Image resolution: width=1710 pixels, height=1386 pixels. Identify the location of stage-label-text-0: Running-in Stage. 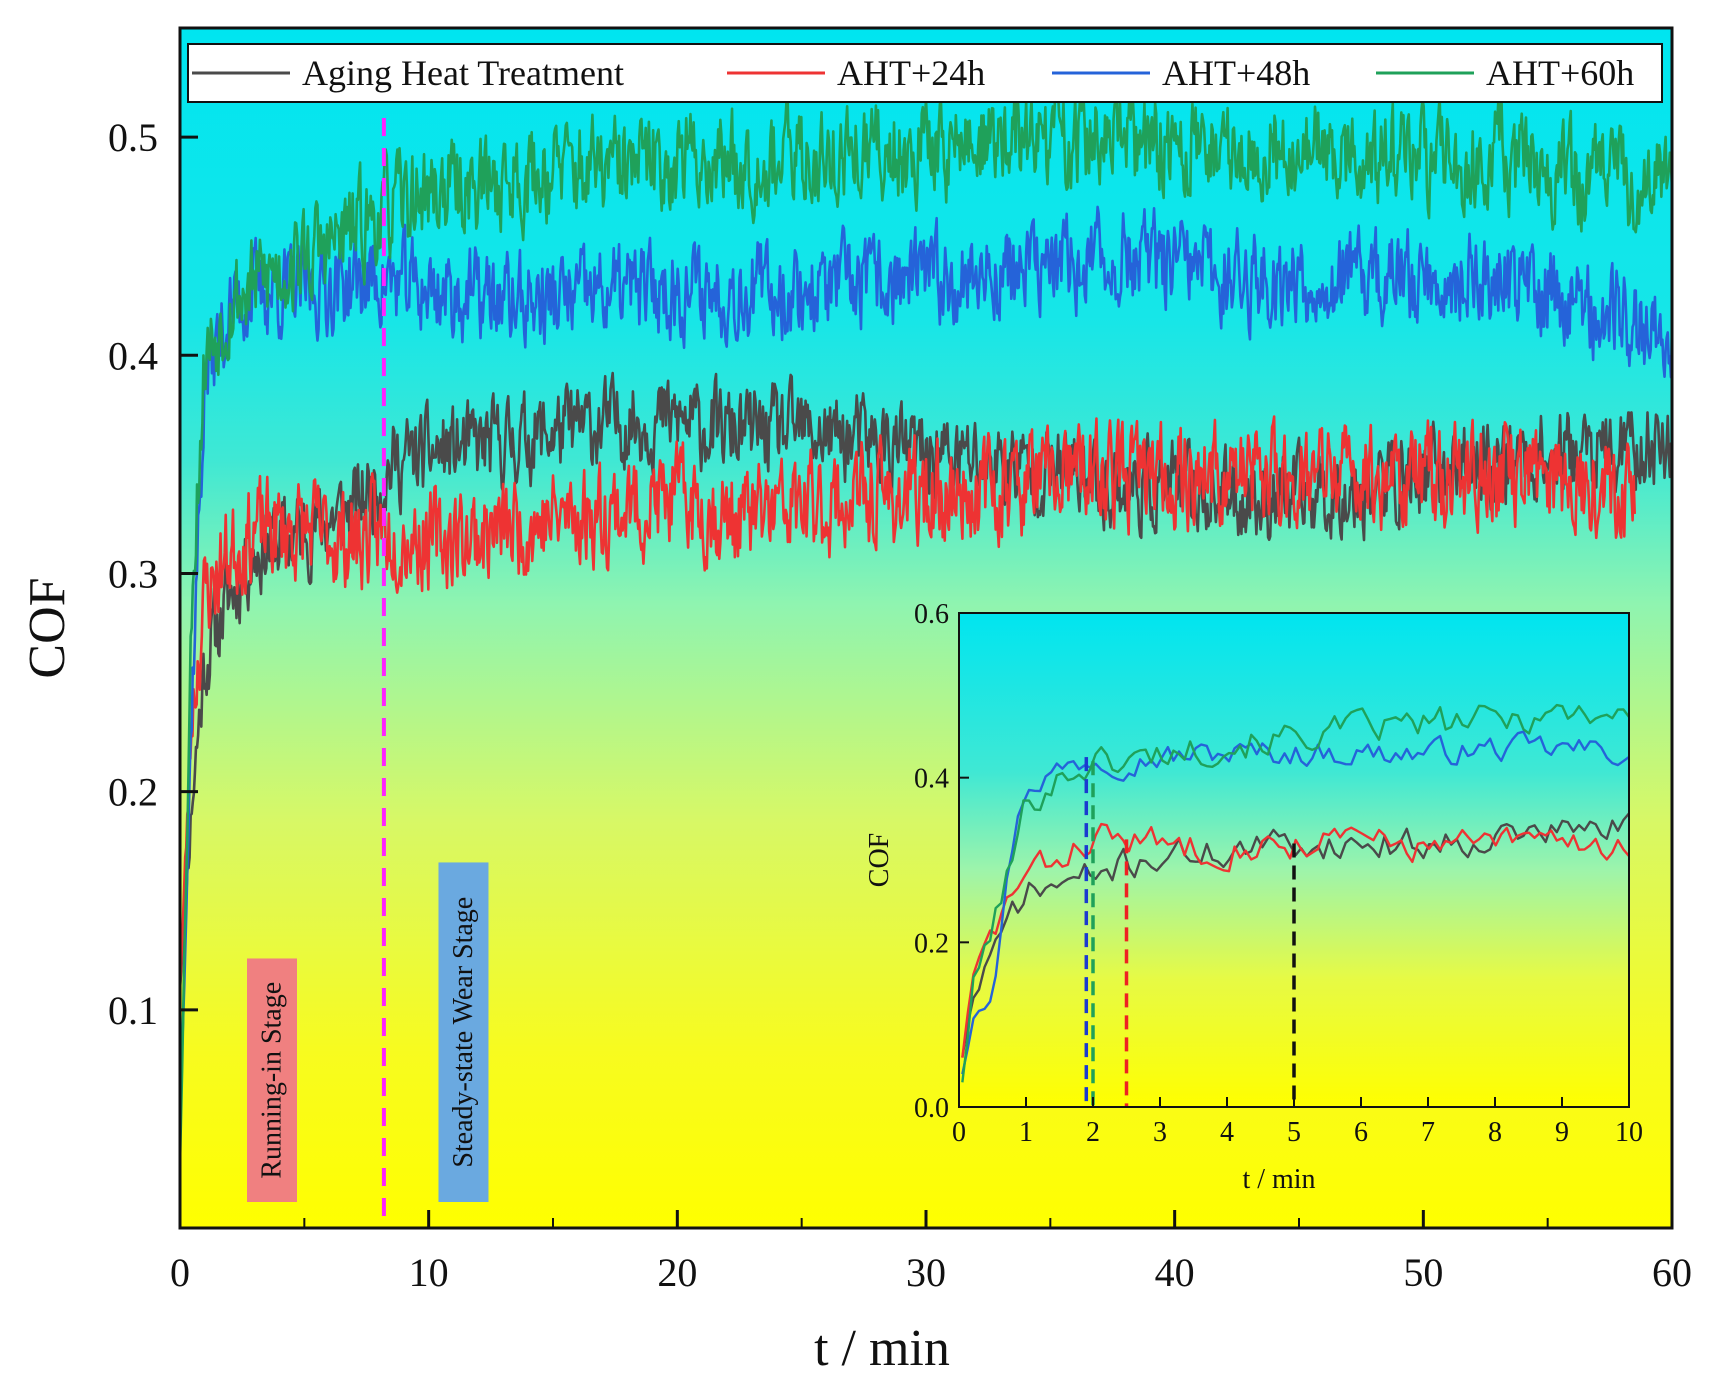
(272, 1080).